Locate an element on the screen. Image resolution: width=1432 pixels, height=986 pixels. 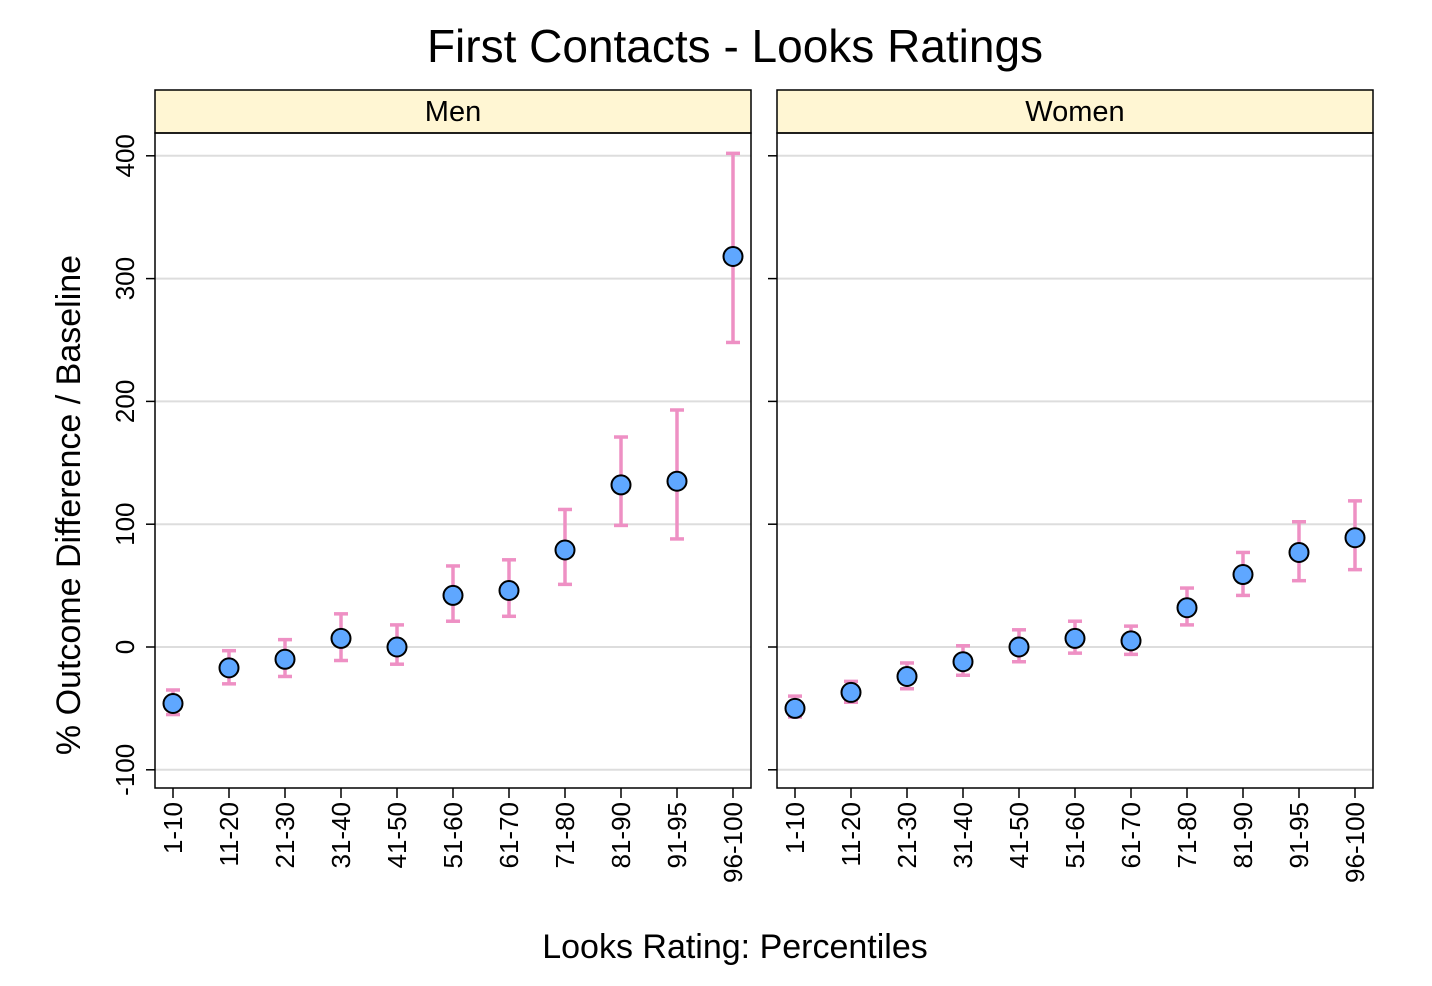
panel-strip-label: Men is located at coordinates (453, 112).